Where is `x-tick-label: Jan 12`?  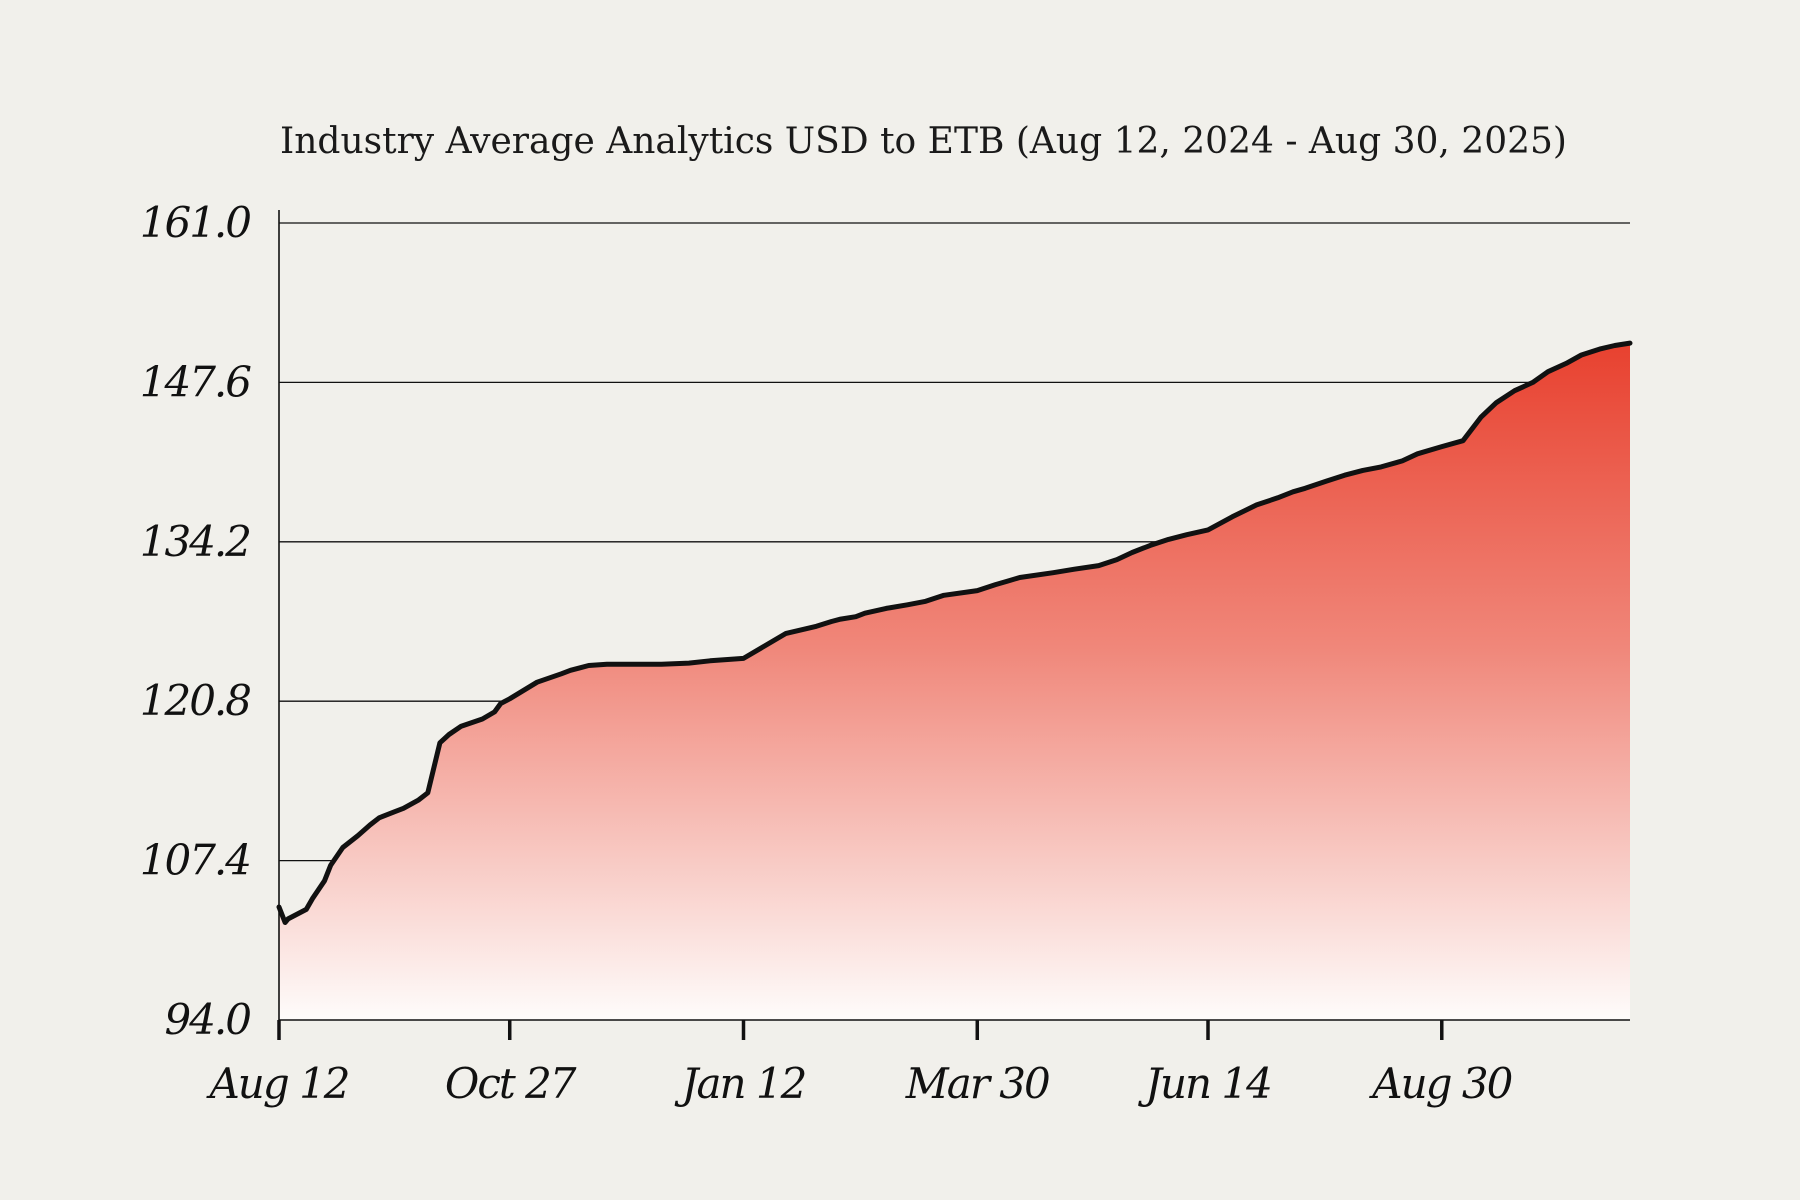 x-tick-label: Jan 12 is located at coordinates (740, 1083).